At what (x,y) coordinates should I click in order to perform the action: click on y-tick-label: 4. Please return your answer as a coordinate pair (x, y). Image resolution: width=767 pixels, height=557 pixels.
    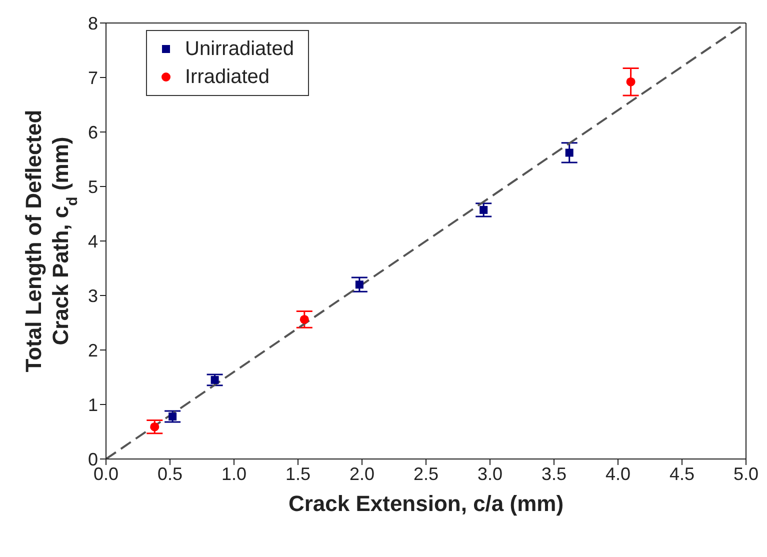
    Looking at the image, I should click on (93, 241).